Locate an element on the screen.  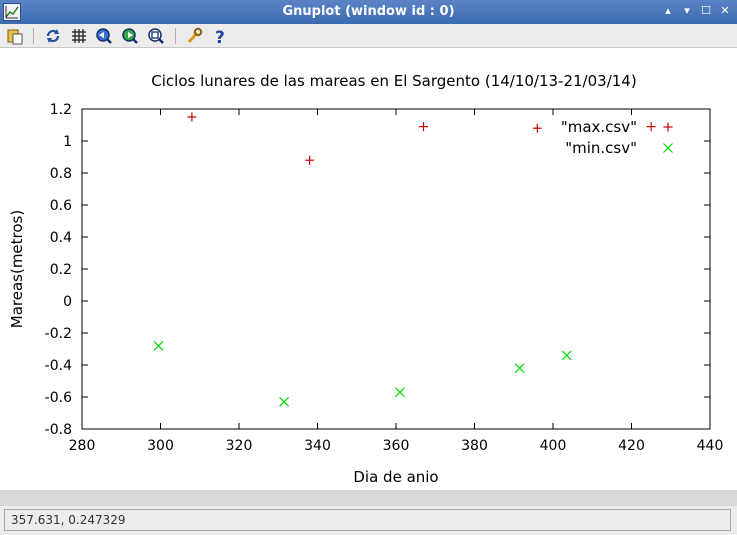
x-tick-label: 420 is located at coordinates (631, 446).